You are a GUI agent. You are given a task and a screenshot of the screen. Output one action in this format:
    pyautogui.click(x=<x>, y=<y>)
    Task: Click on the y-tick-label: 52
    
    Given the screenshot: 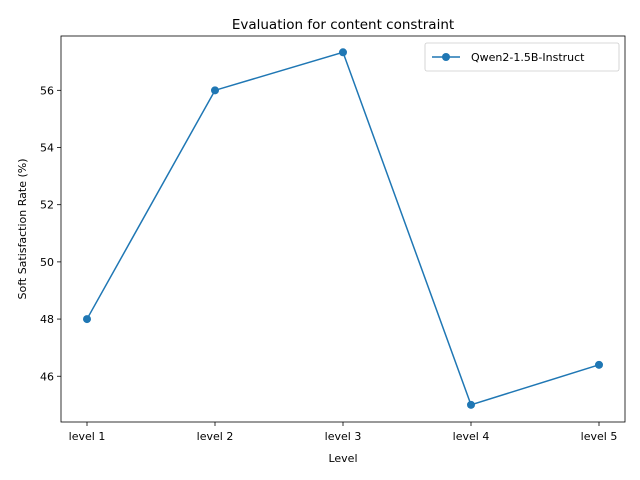 What is the action you would take?
    pyautogui.click(x=47, y=205)
    